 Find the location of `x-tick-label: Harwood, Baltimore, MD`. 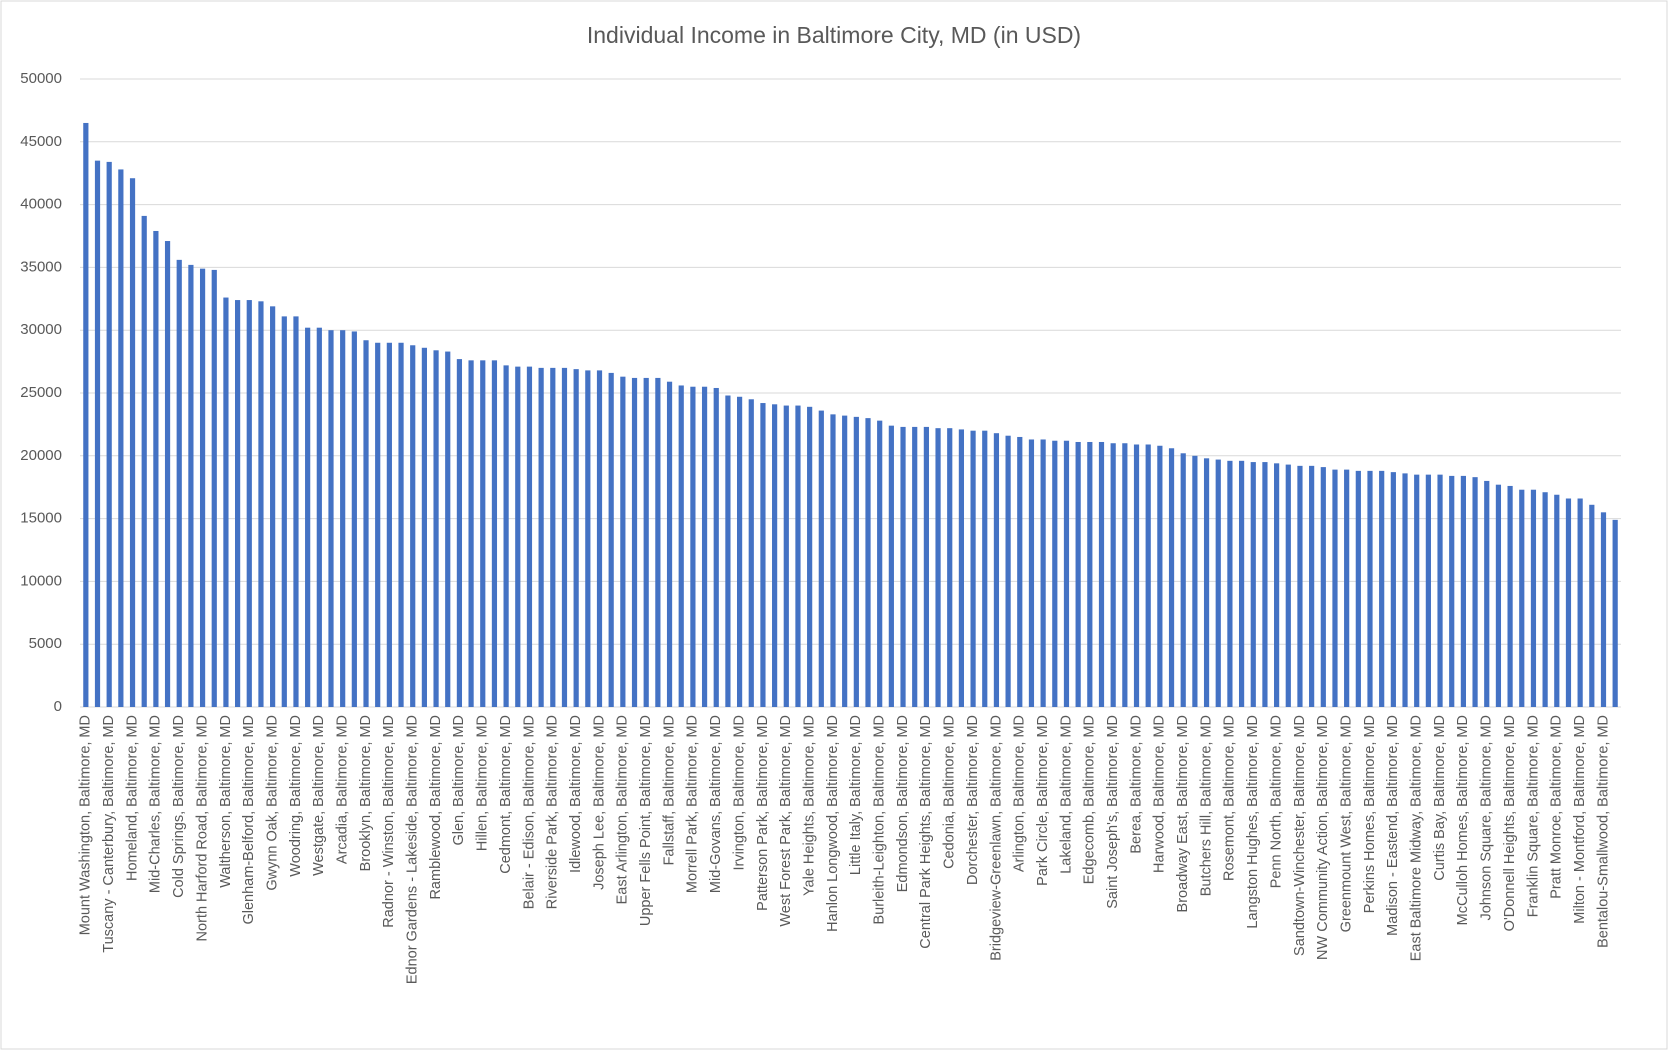

x-tick-label: Harwood, Baltimore, MD is located at coordinates (1160, 794).